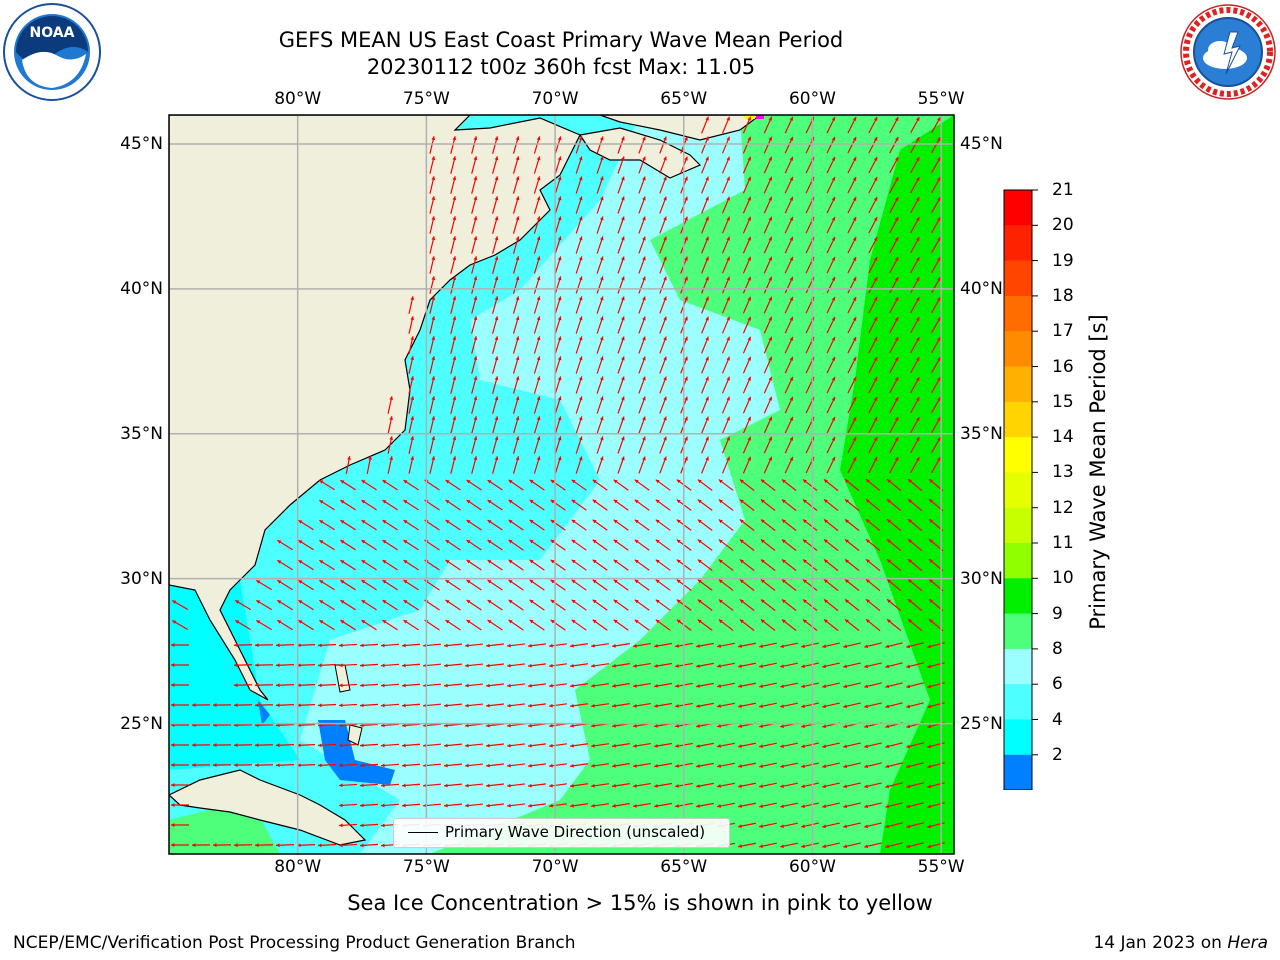 This screenshot has height=960, width=1280. I want to click on colorbar-tick-label: 9, so click(1057, 613).